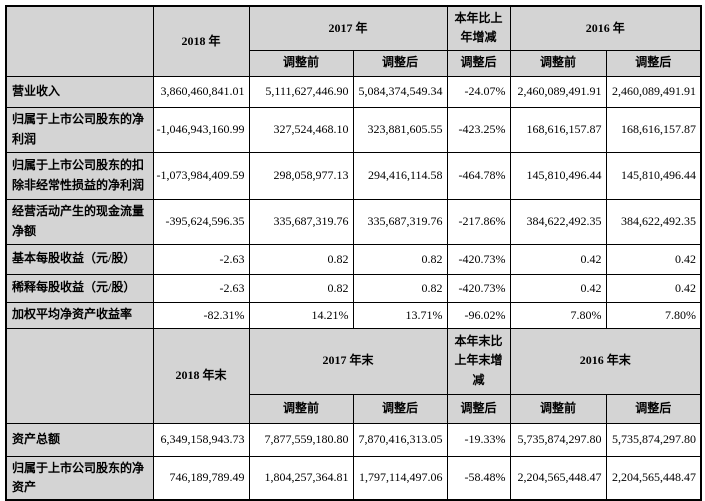 This screenshot has width=705, height=501. I want to click on cell-value: 327,524,468.10, so click(301, 129).